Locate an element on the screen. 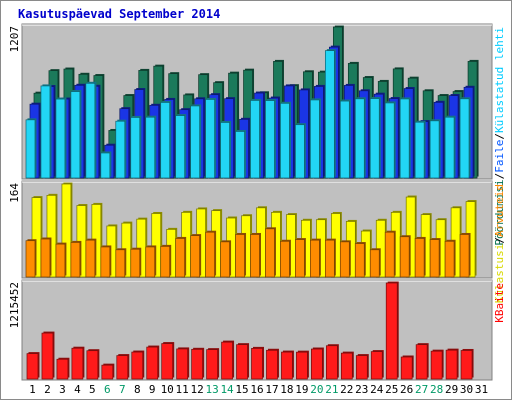  day-label: 28 is located at coordinates (436, 389).